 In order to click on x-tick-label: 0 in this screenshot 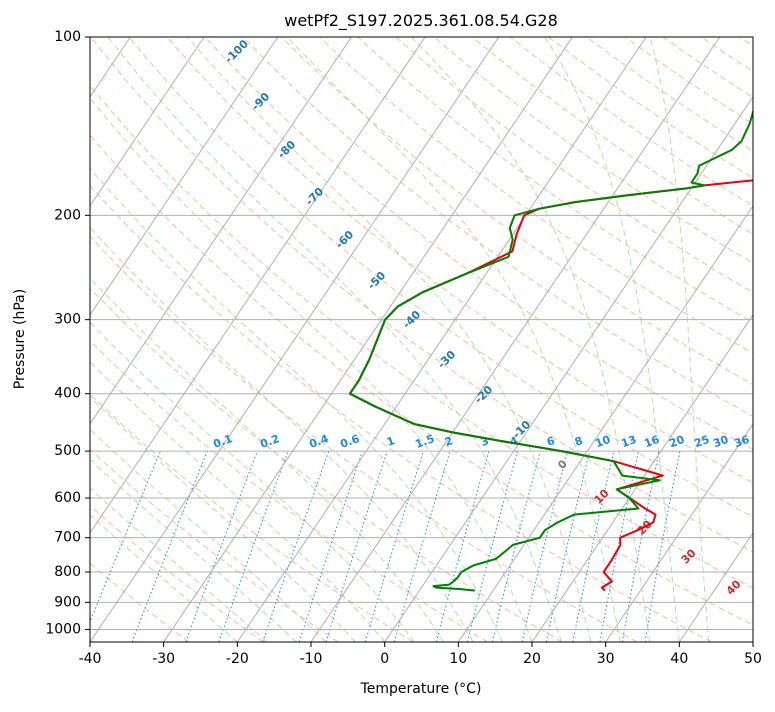, I will do `click(384, 659)`.